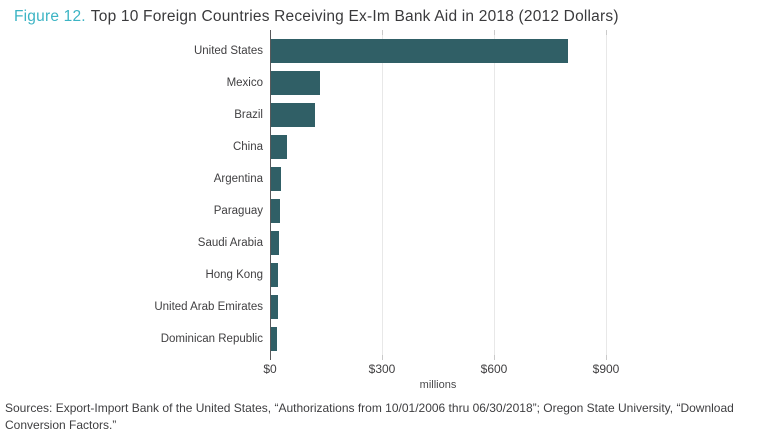 Image resolution: width=768 pixels, height=440 pixels. I want to click on bar-saudi-arabia, so click(275, 243).